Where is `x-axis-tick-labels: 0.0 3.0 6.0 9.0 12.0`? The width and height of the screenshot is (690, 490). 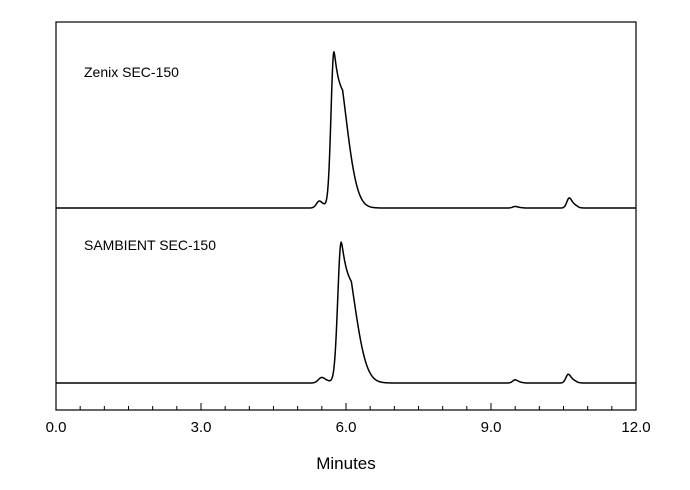 x-axis-tick-labels: 0.0 3.0 6.0 9.0 12.0 is located at coordinates (348, 427).